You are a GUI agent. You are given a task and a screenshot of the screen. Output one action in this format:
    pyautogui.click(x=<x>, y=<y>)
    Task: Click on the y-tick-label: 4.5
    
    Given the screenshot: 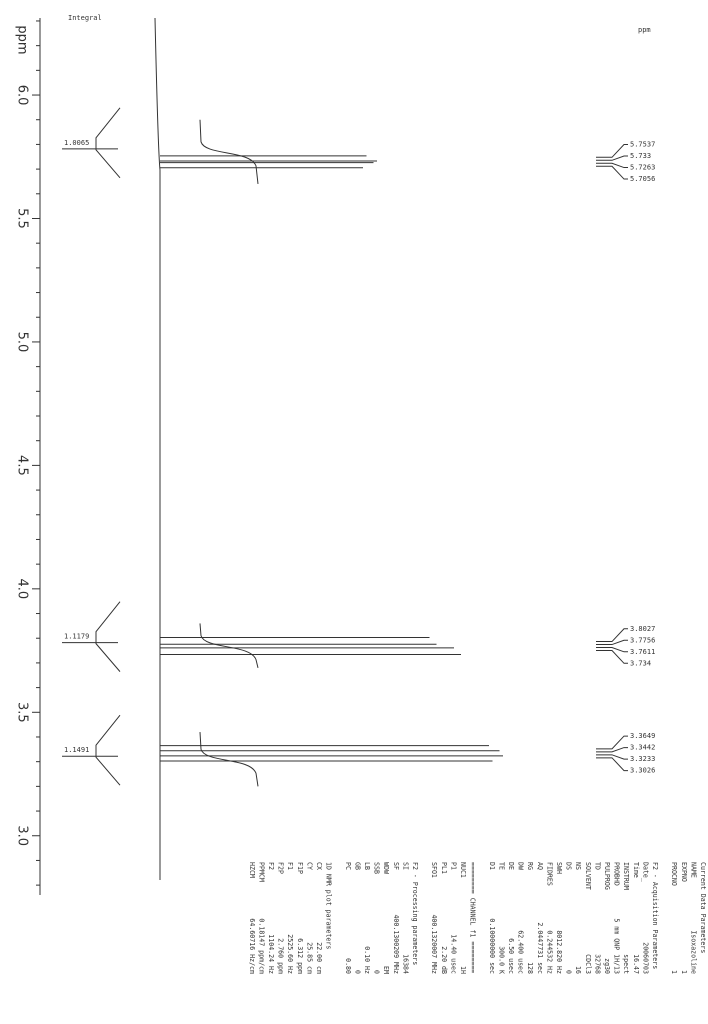 What is the action you would take?
    pyautogui.click(x=22, y=465)
    